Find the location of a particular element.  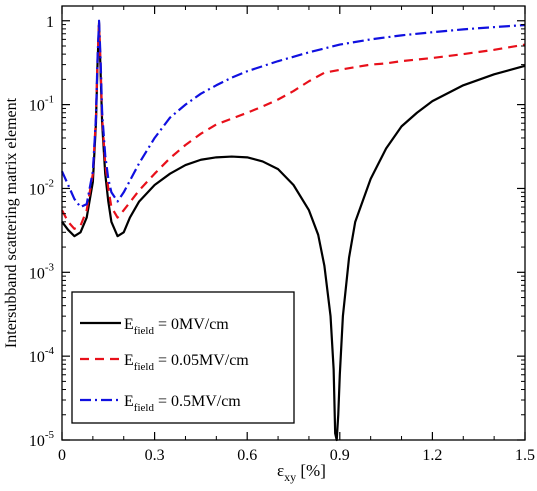

legend-label-1: Efield = 0.05MV/cm is located at coordinates (186, 362).